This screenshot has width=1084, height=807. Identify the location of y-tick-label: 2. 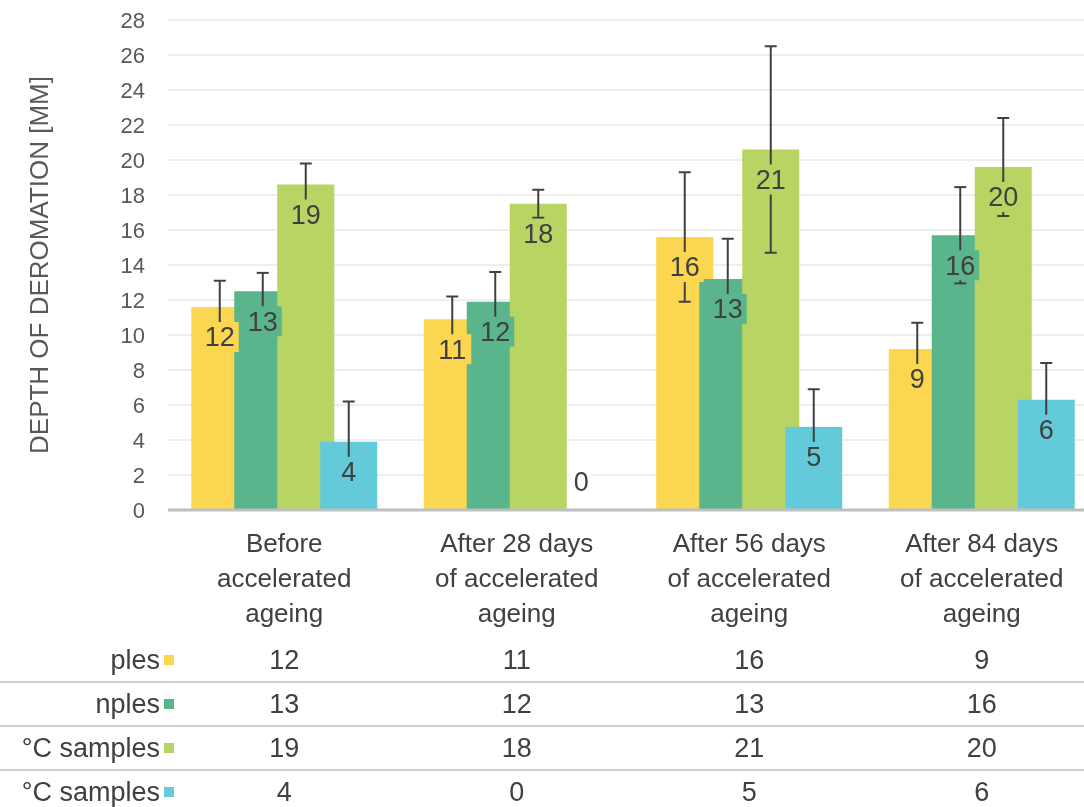
(138, 475).